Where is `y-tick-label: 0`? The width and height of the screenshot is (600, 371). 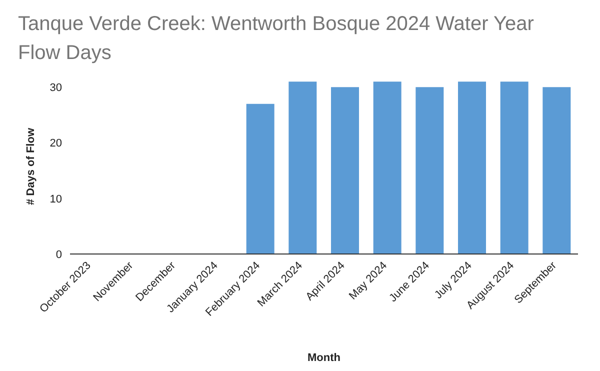 y-tick-label: 0 is located at coordinates (59, 254).